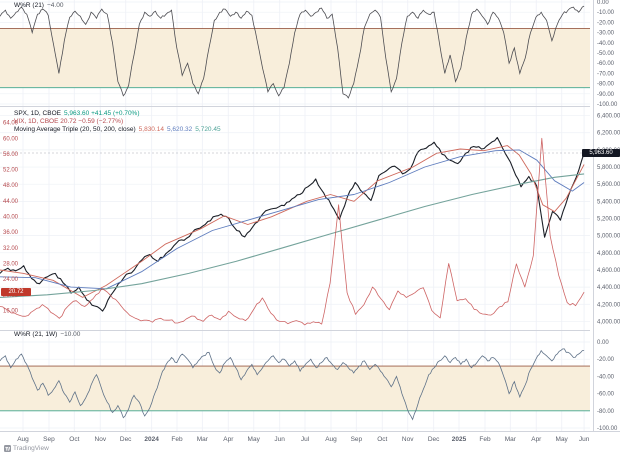 The image size is (620, 458). What do you see at coordinates (55, 5) in the screenshot?
I see `top-indicator-value: −4.00` at bounding box center [55, 5].